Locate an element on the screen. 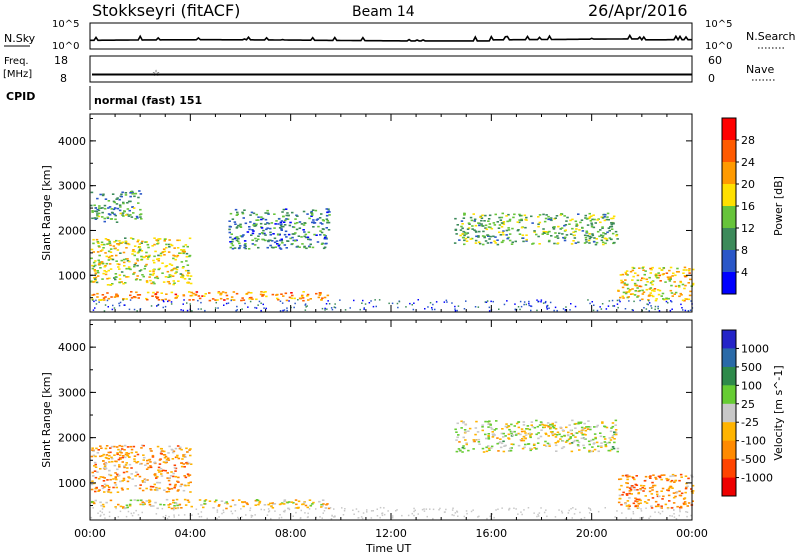 The width and height of the screenshot is (800, 554). y-axis-title: Slant Range [km] is located at coordinates (46, 213).